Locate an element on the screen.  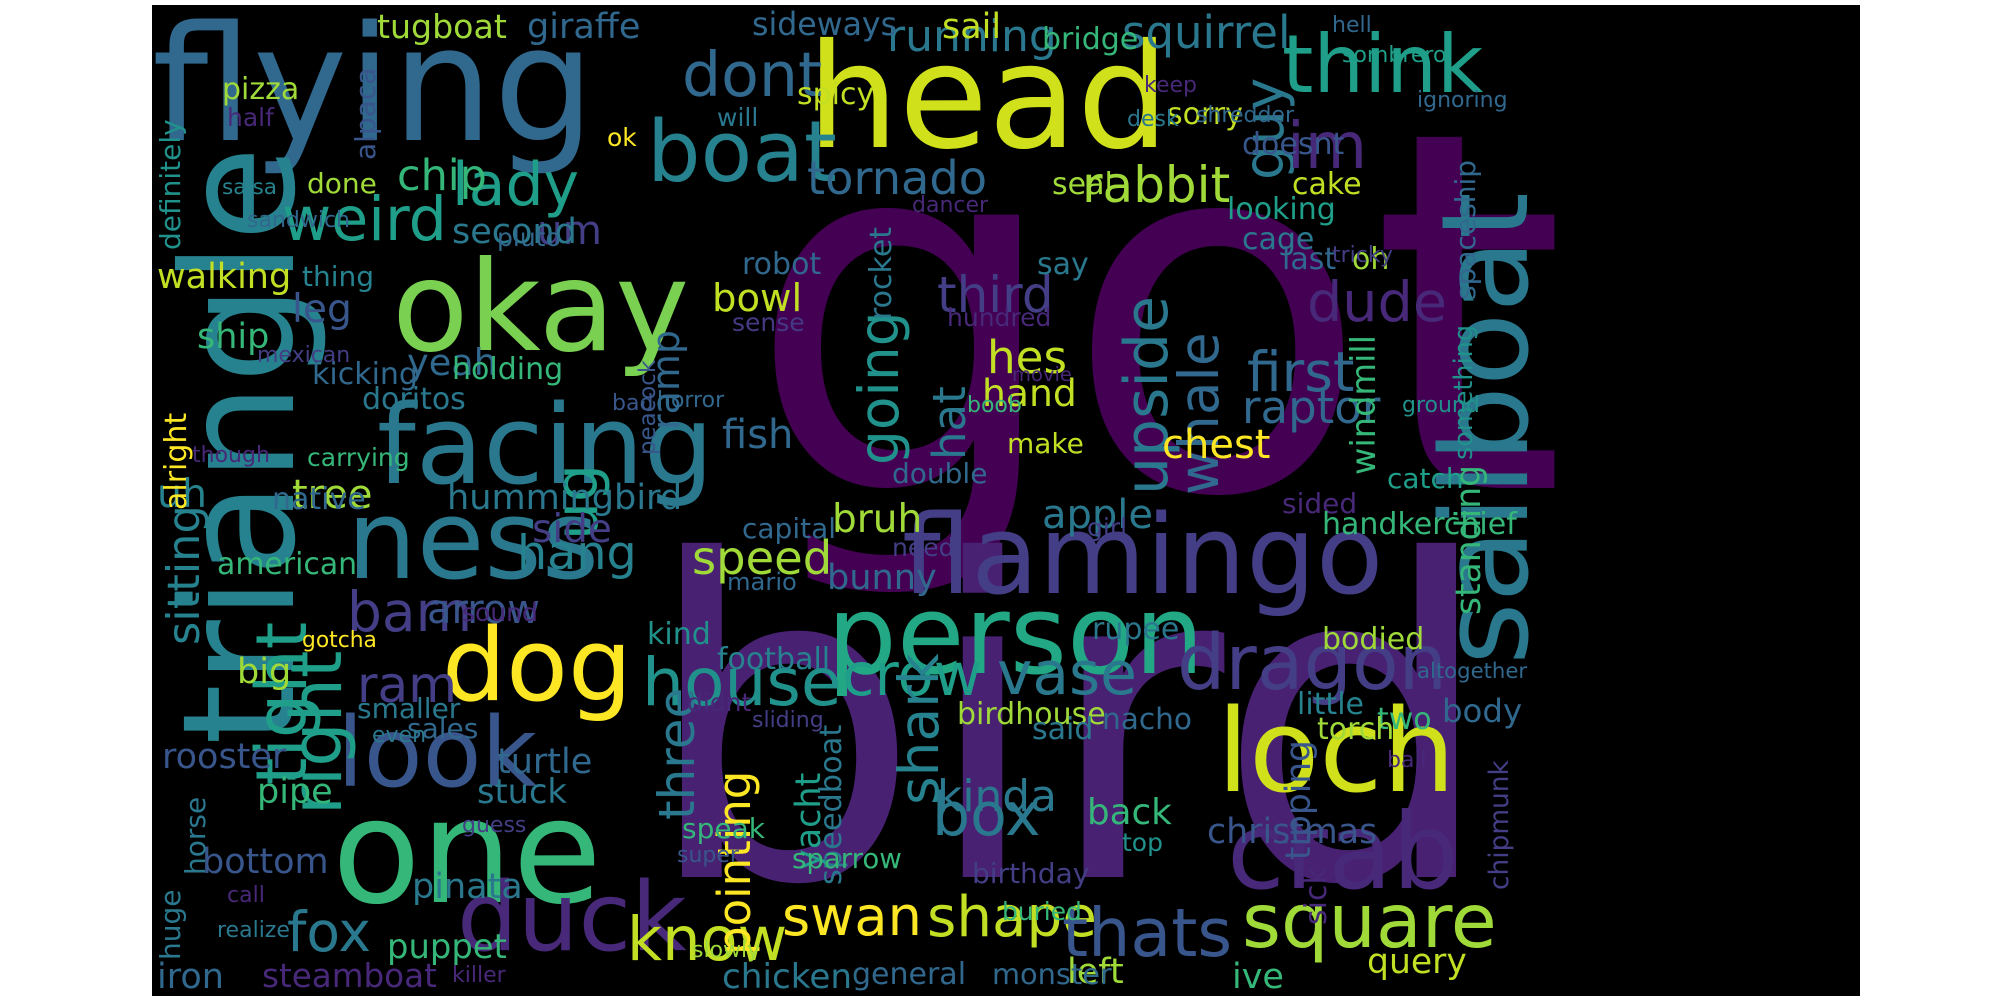
word-kinda: kinda is located at coordinates (997, 796).